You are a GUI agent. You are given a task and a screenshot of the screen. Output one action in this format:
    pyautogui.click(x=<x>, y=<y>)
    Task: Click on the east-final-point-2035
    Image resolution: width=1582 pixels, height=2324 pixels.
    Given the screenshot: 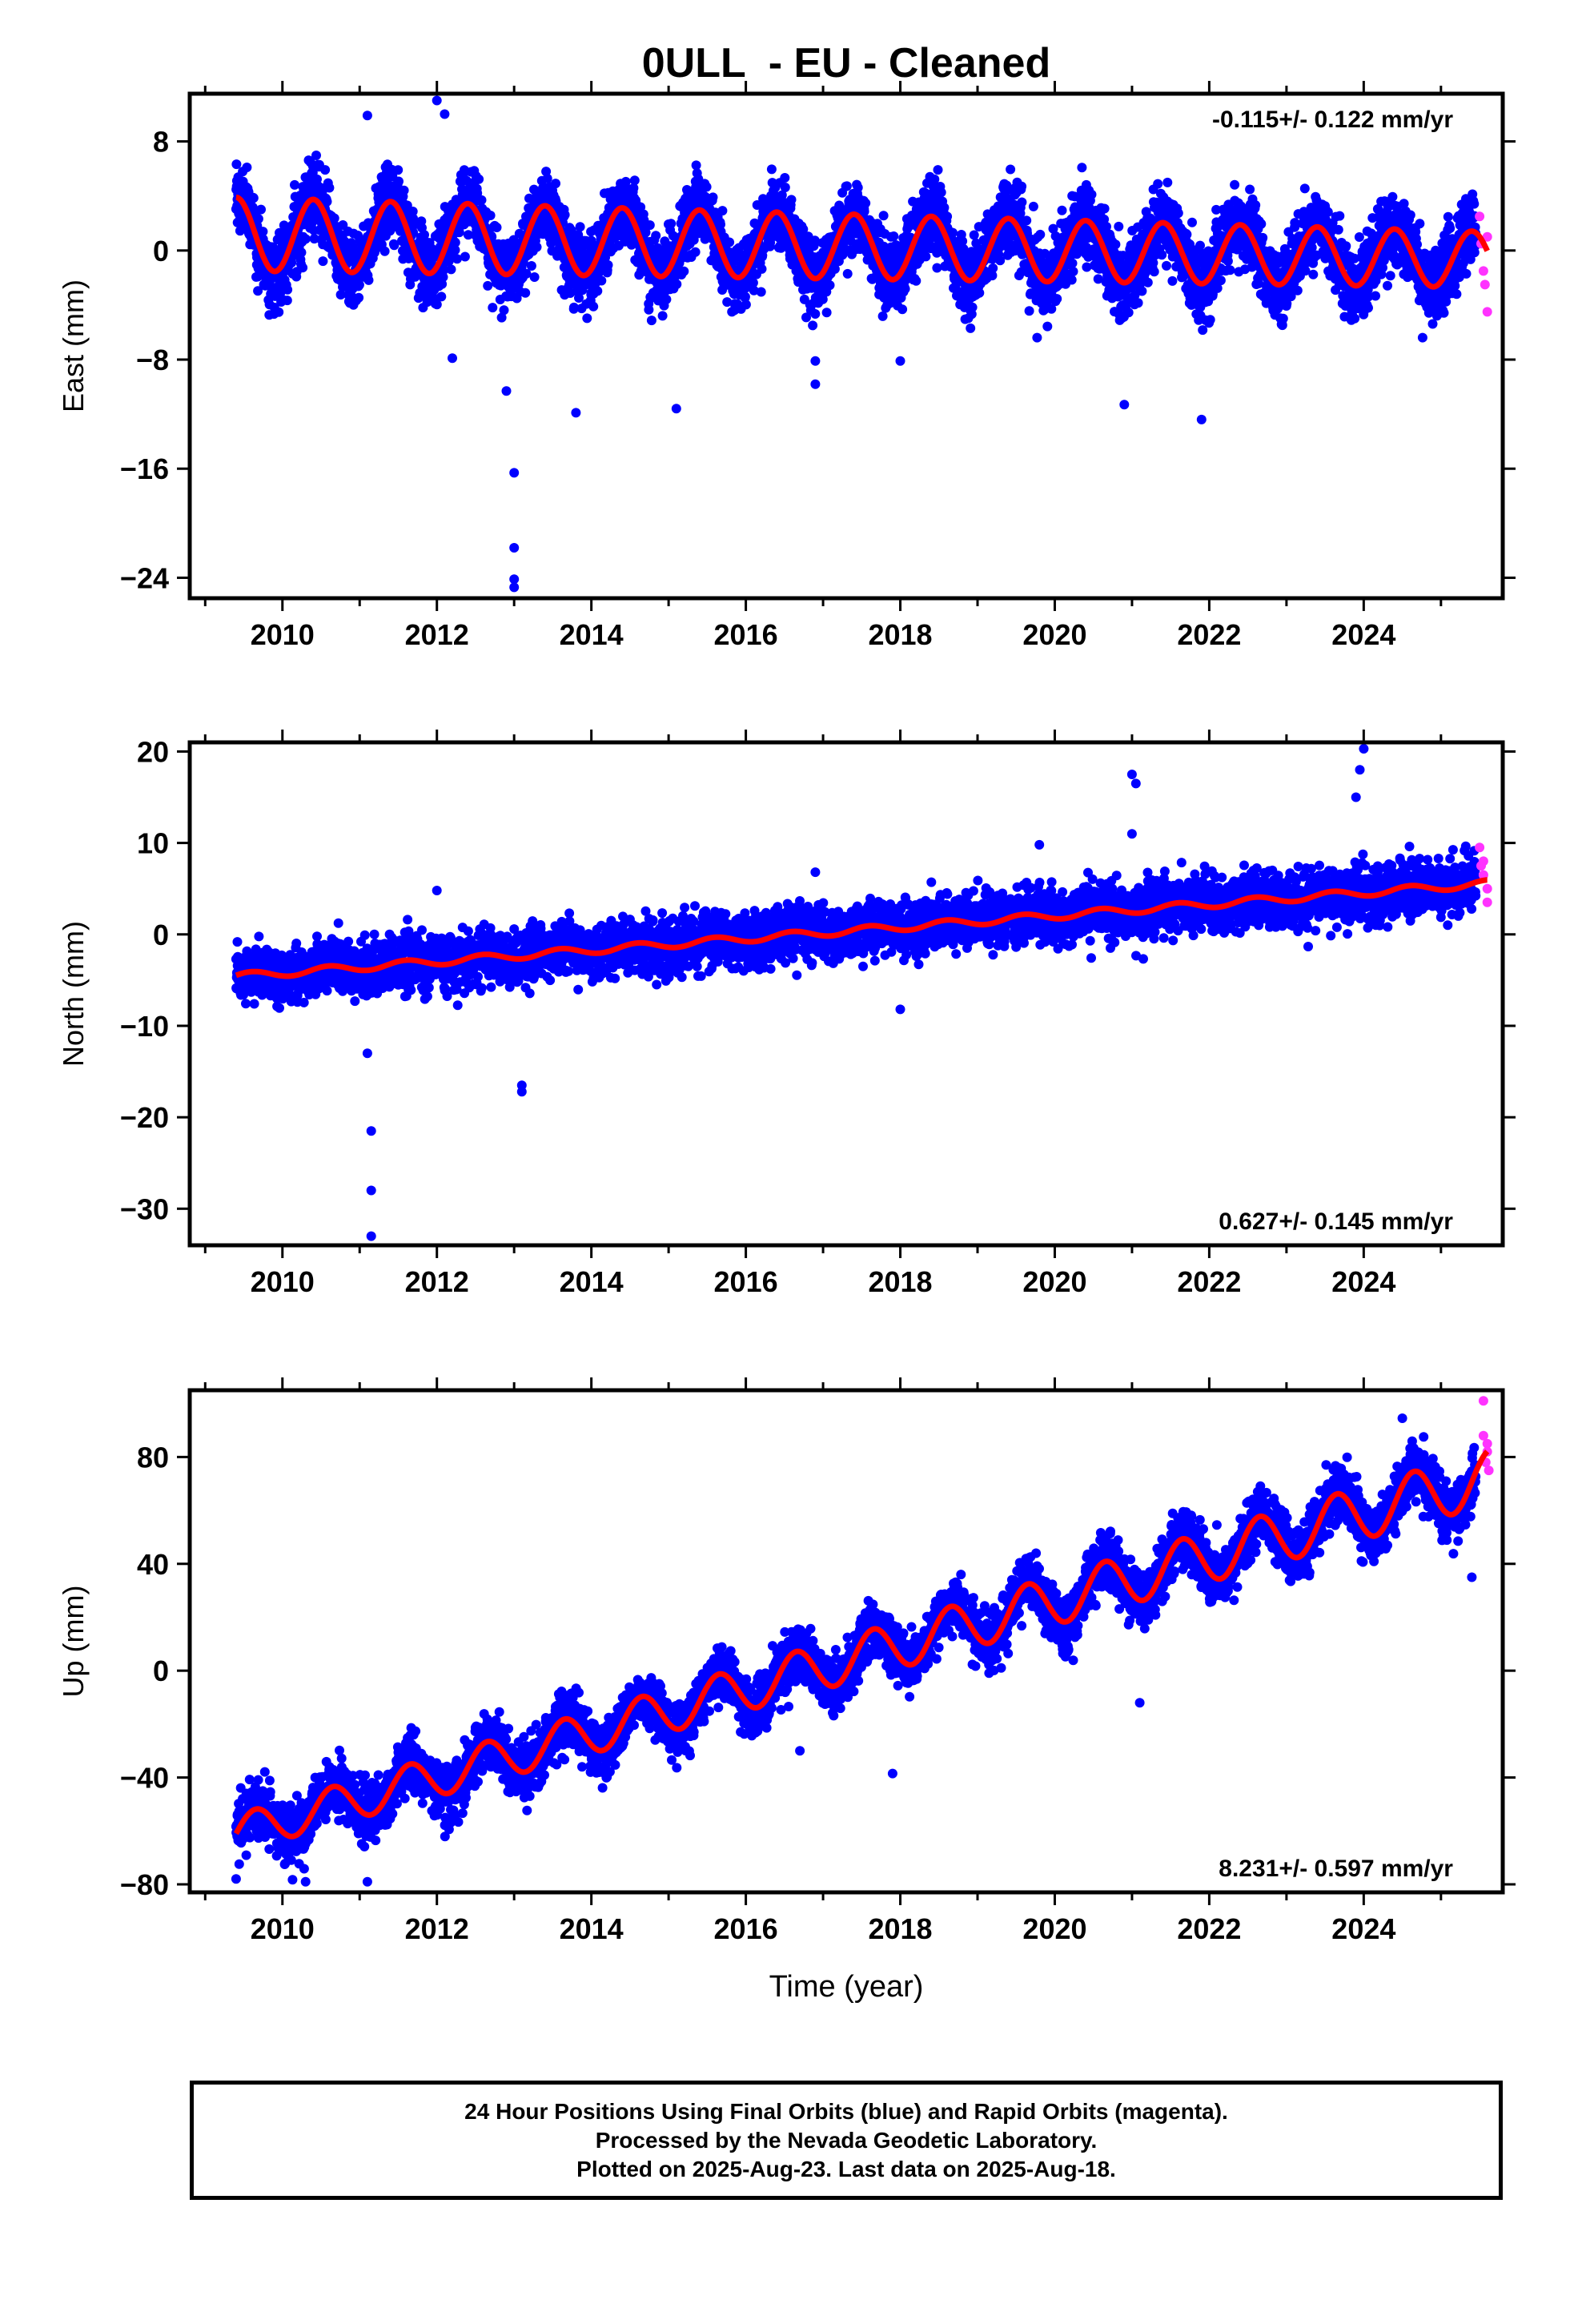 What is the action you would take?
    pyautogui.click(x=666, y=299)
    